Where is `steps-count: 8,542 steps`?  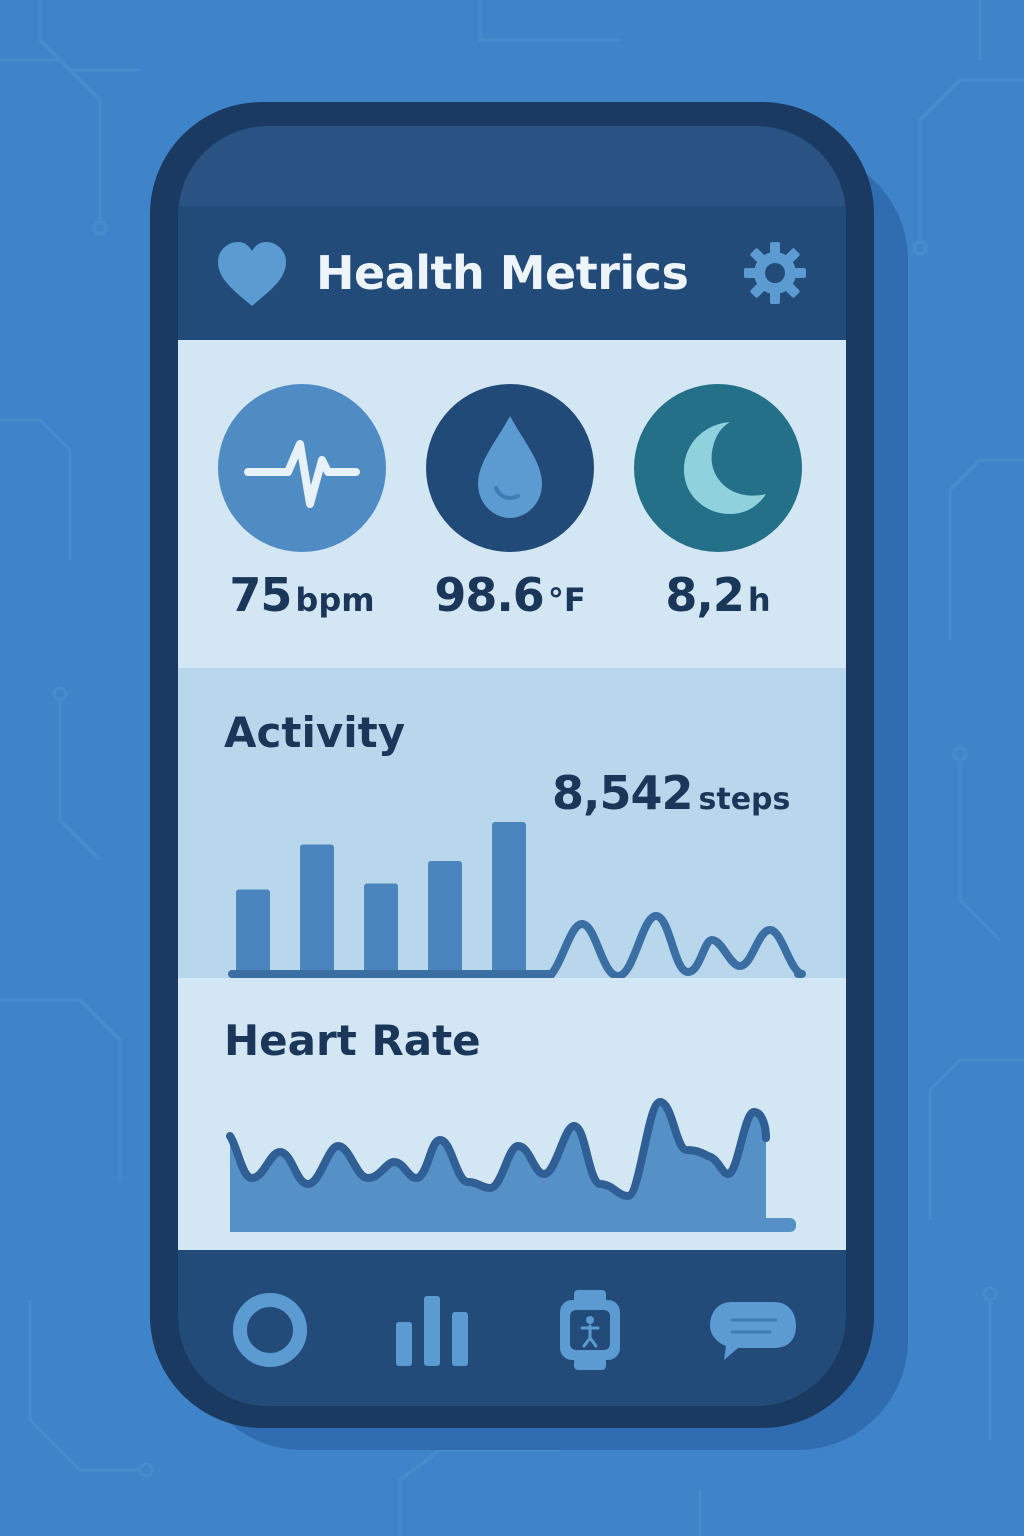
steps-count: 8,542 steps is located at coordinates (671, 793).